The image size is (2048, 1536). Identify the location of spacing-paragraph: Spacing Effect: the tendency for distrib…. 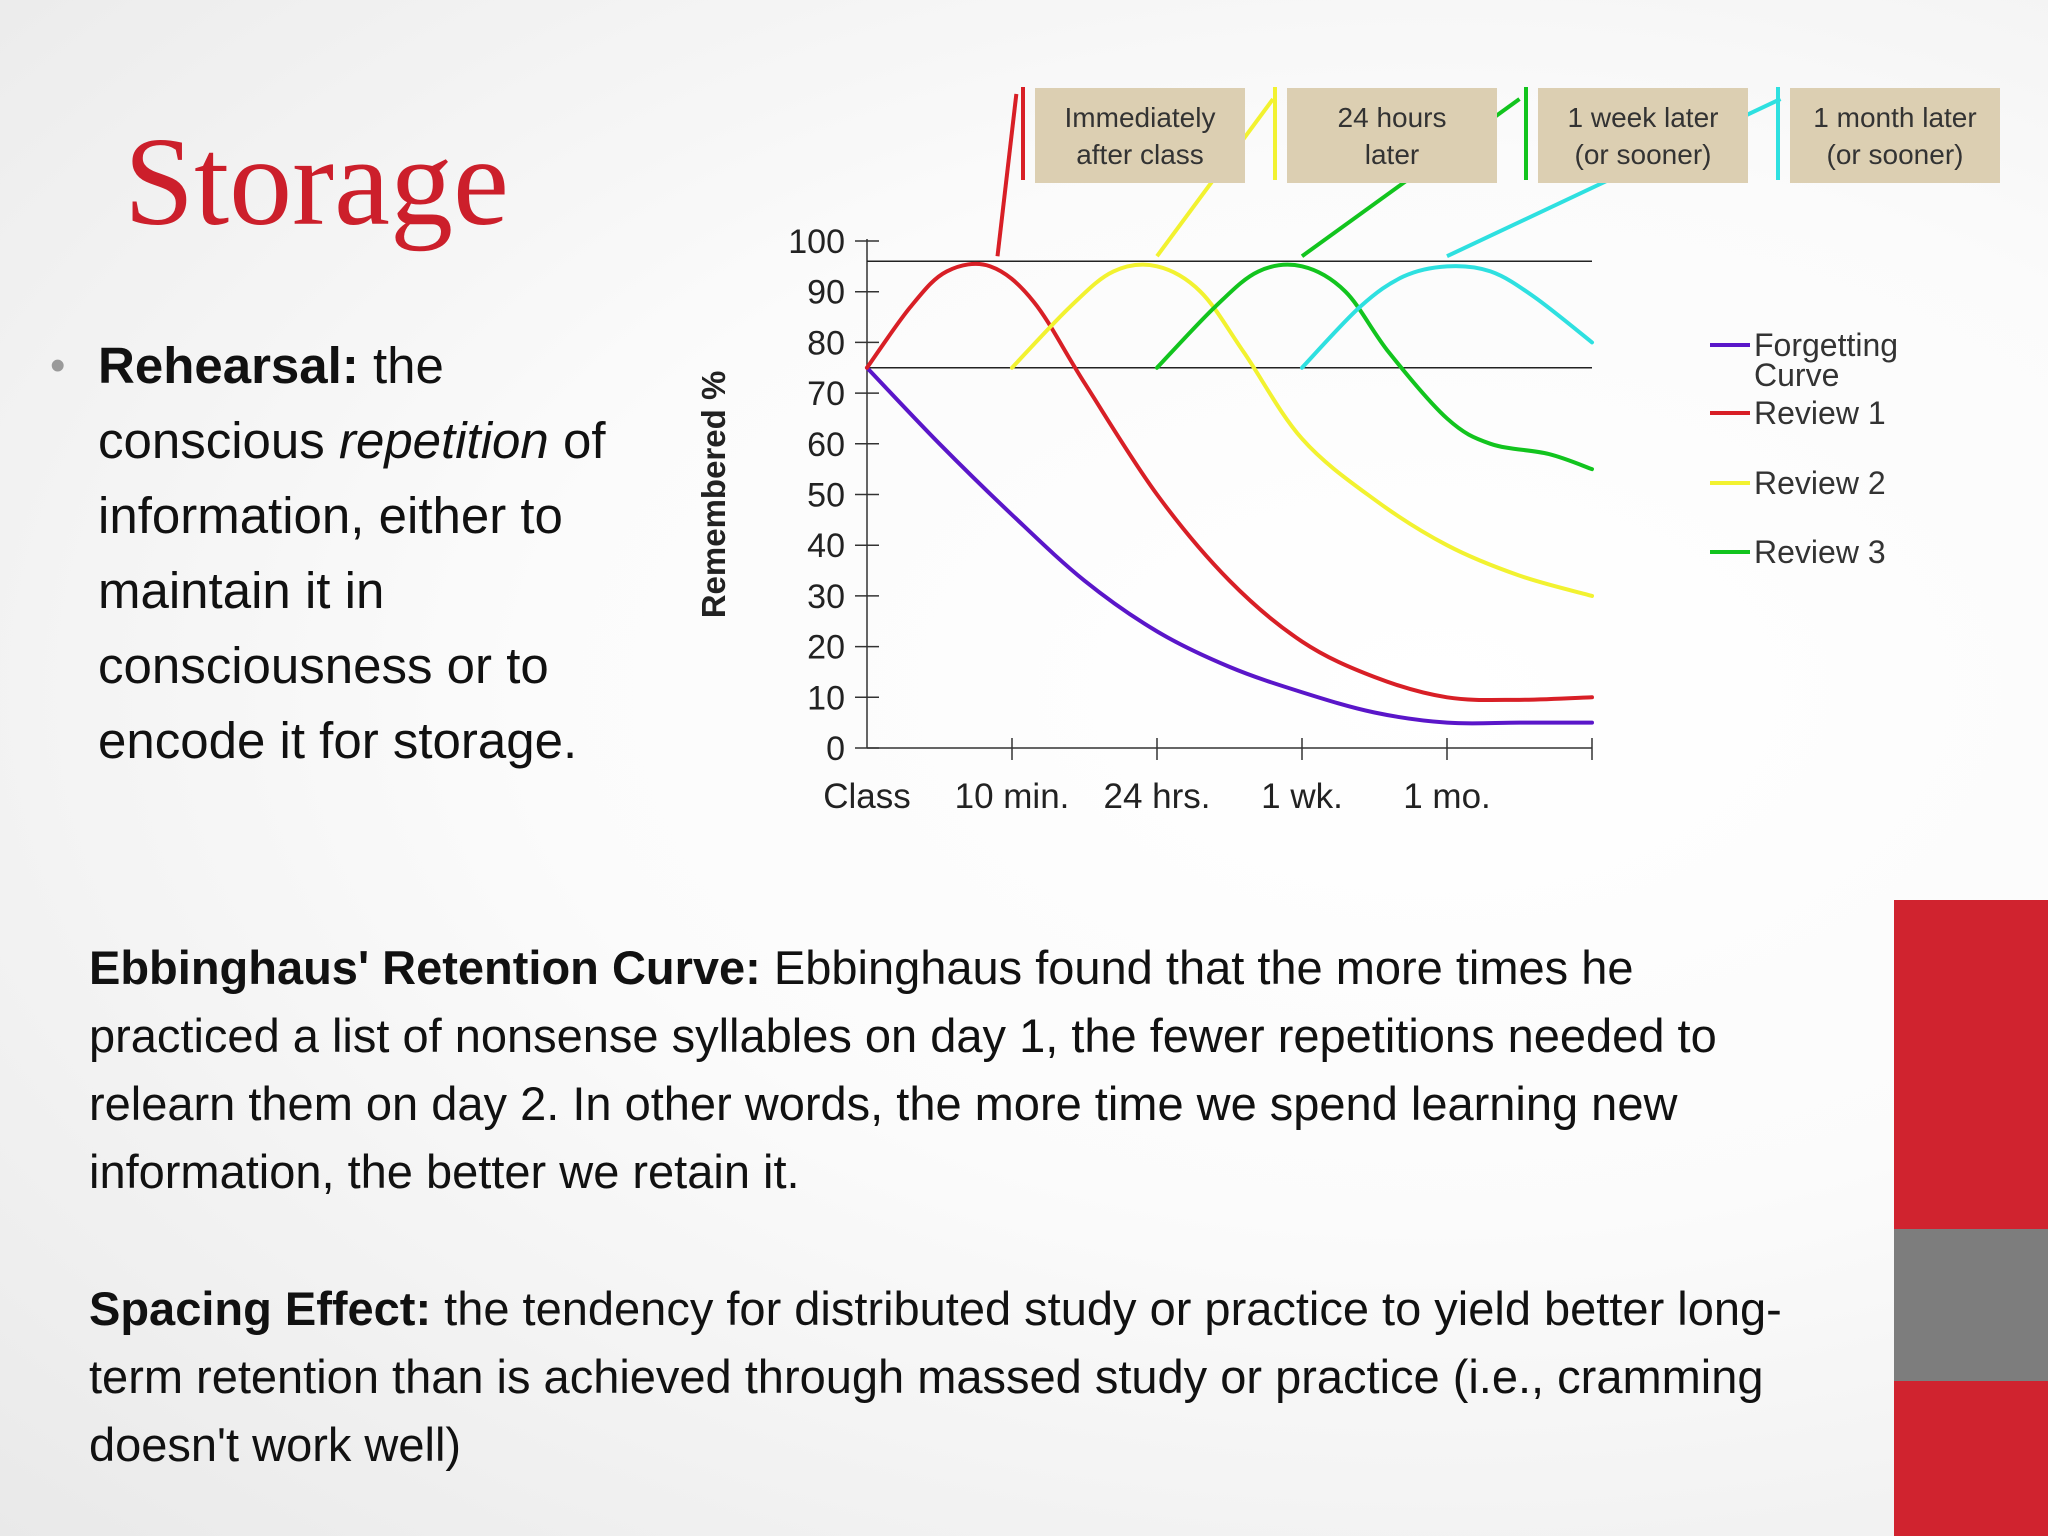
(939, 1377).